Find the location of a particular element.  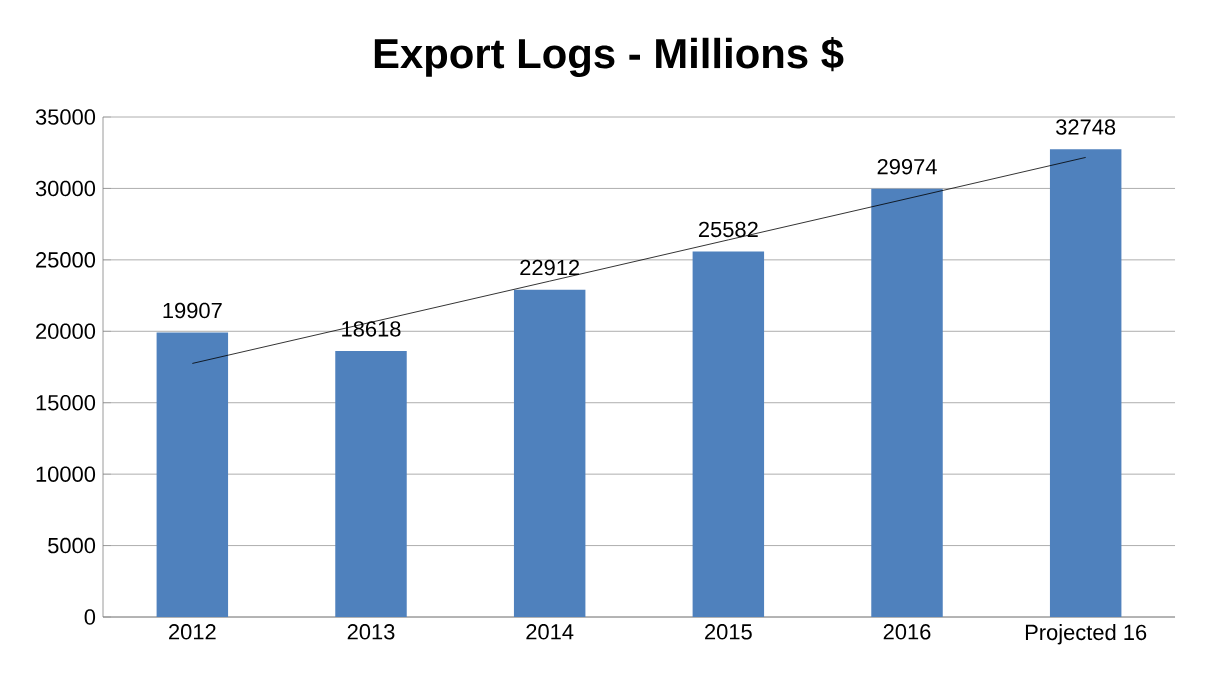

data-label: 19907 is located at coordinates (192, 310).